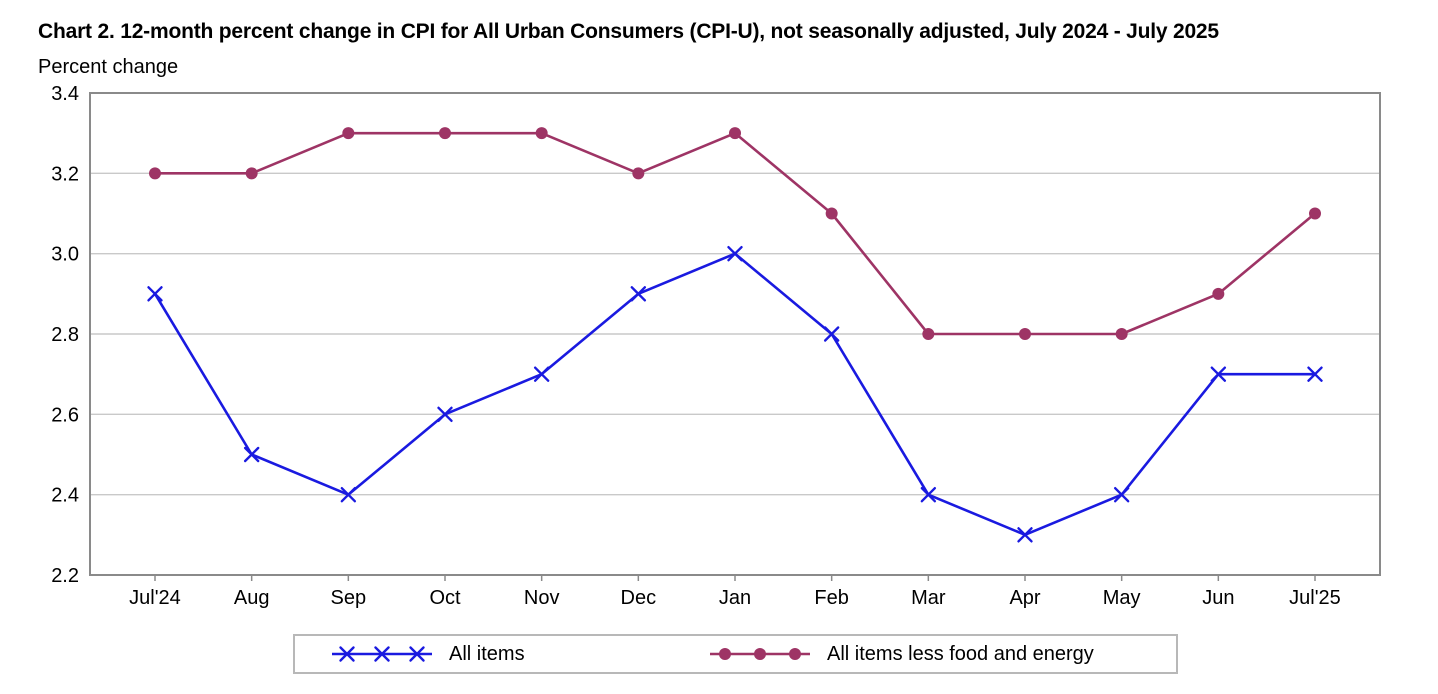 The width and height of the screenshot is (1438, 694). I want to click on legend-sample-core, so click(760, 654).